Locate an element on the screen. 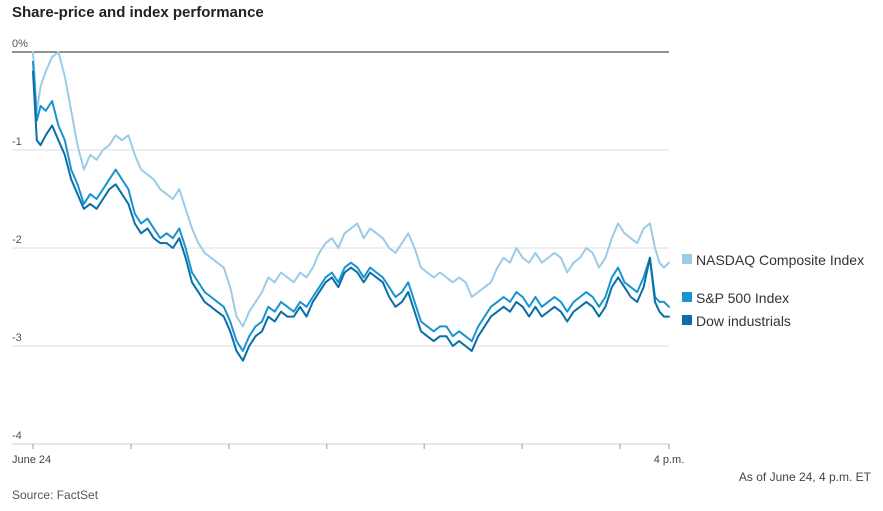  legend-label: NASDAQ Composite Index is located at coordinates (780, 260).